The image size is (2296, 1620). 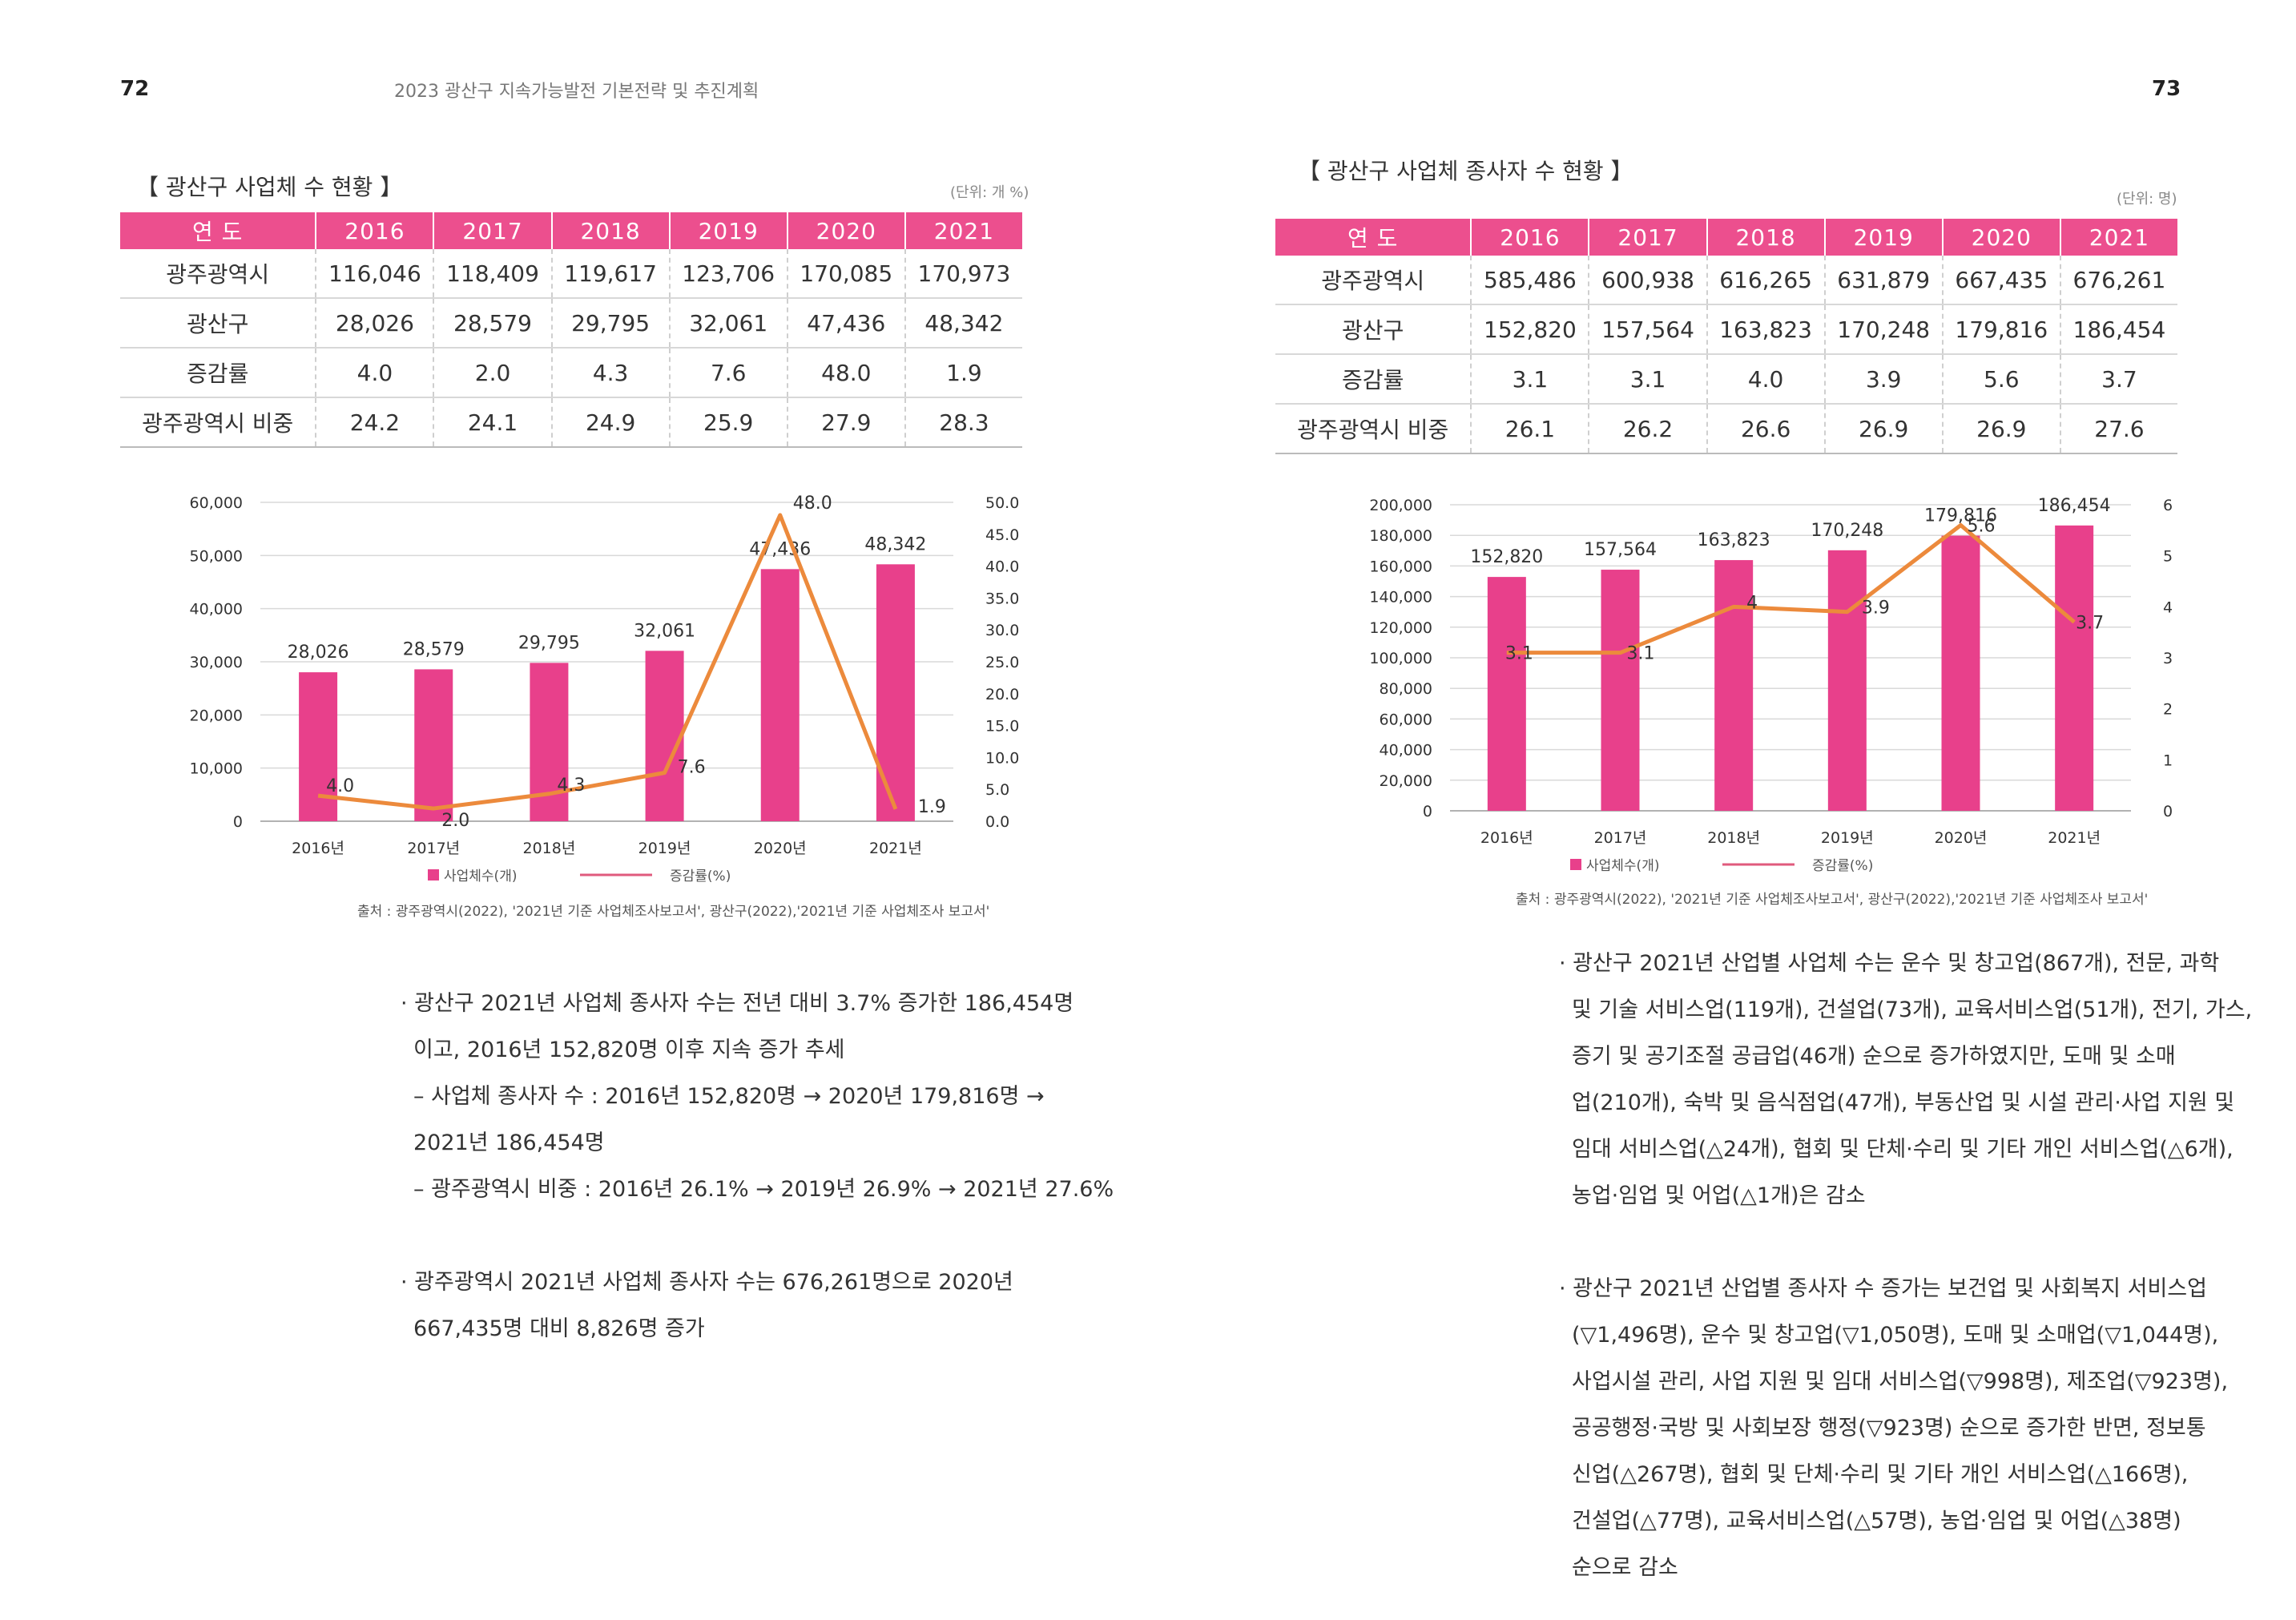 What do you see at coordinates (1529, 429) in the screenshot?
I see `table-cell: 26.1` at bounding box center [1529, 429].